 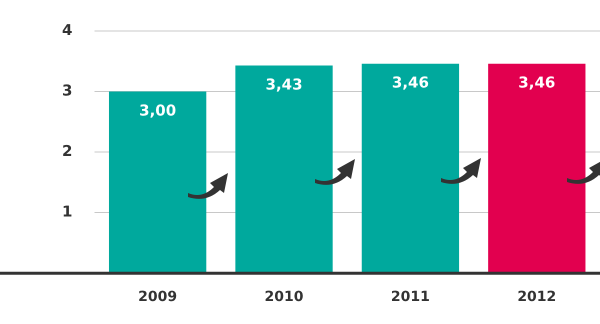 What do you see at coordinates (536, 297) in the screenshot?
I see `x-tick-label: 2012` at bounding box center [536, 297].